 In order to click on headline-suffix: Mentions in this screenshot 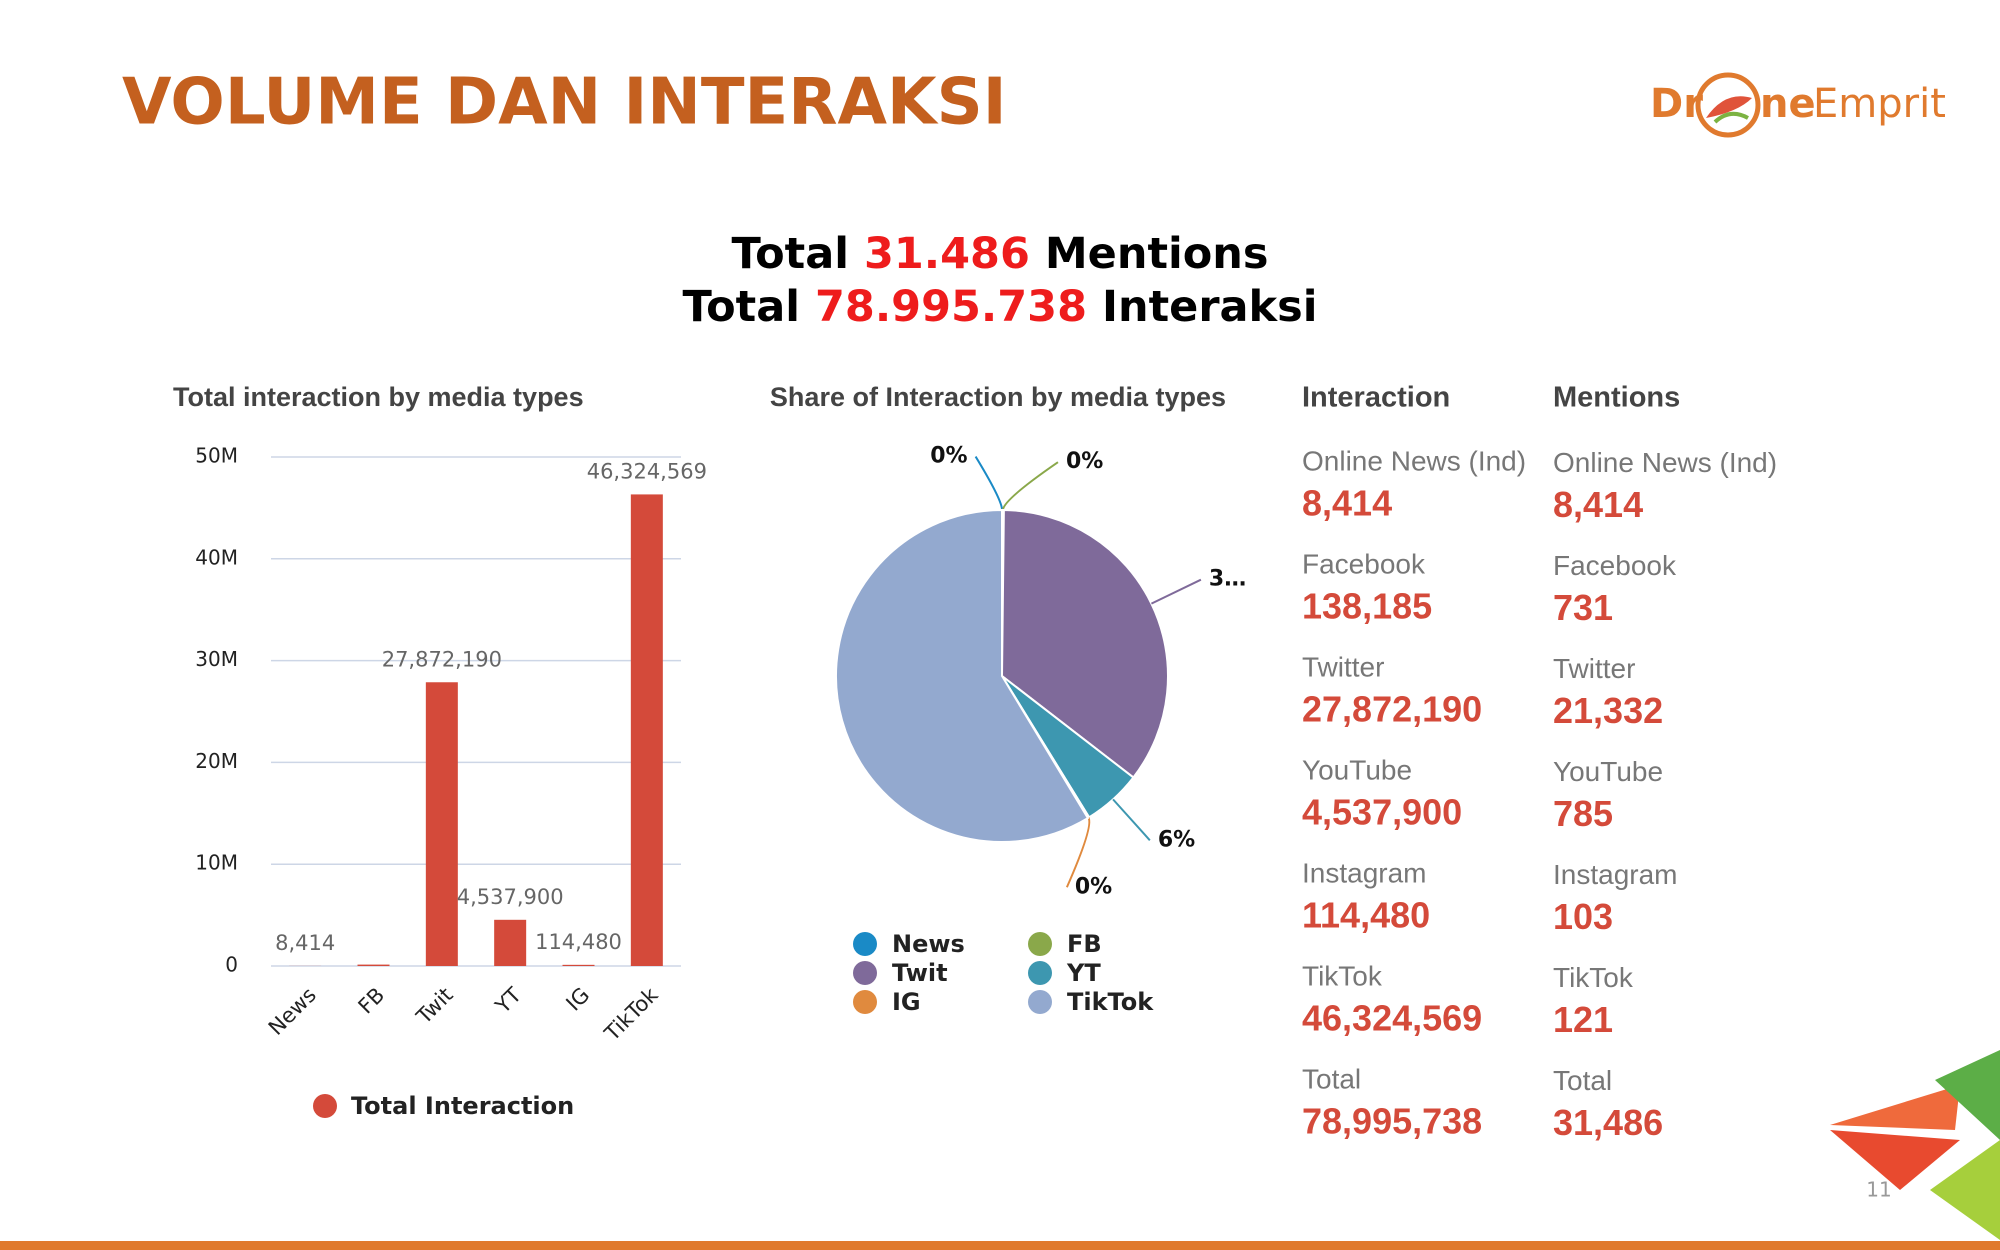, I will do `click(1157, 254)`.